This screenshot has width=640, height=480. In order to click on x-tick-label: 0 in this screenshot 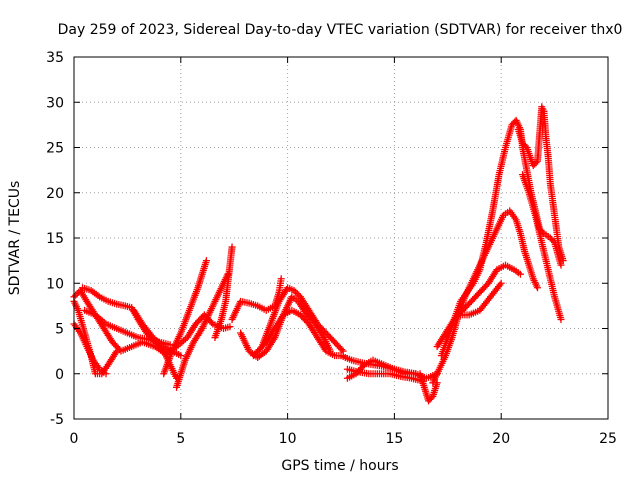, I will do `click(74, 439)`.